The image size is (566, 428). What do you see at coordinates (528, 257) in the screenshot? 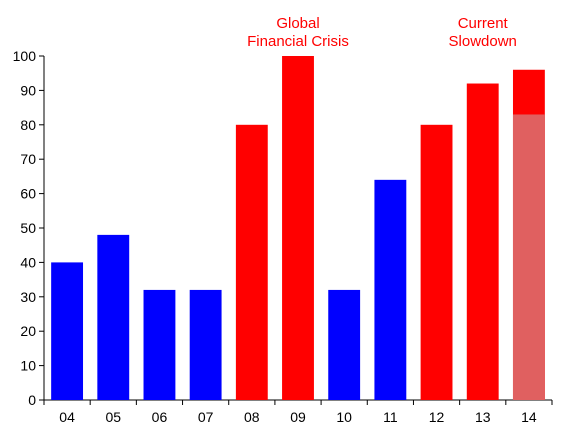
I see `bar-overlay` at bounding box center [528, 257].